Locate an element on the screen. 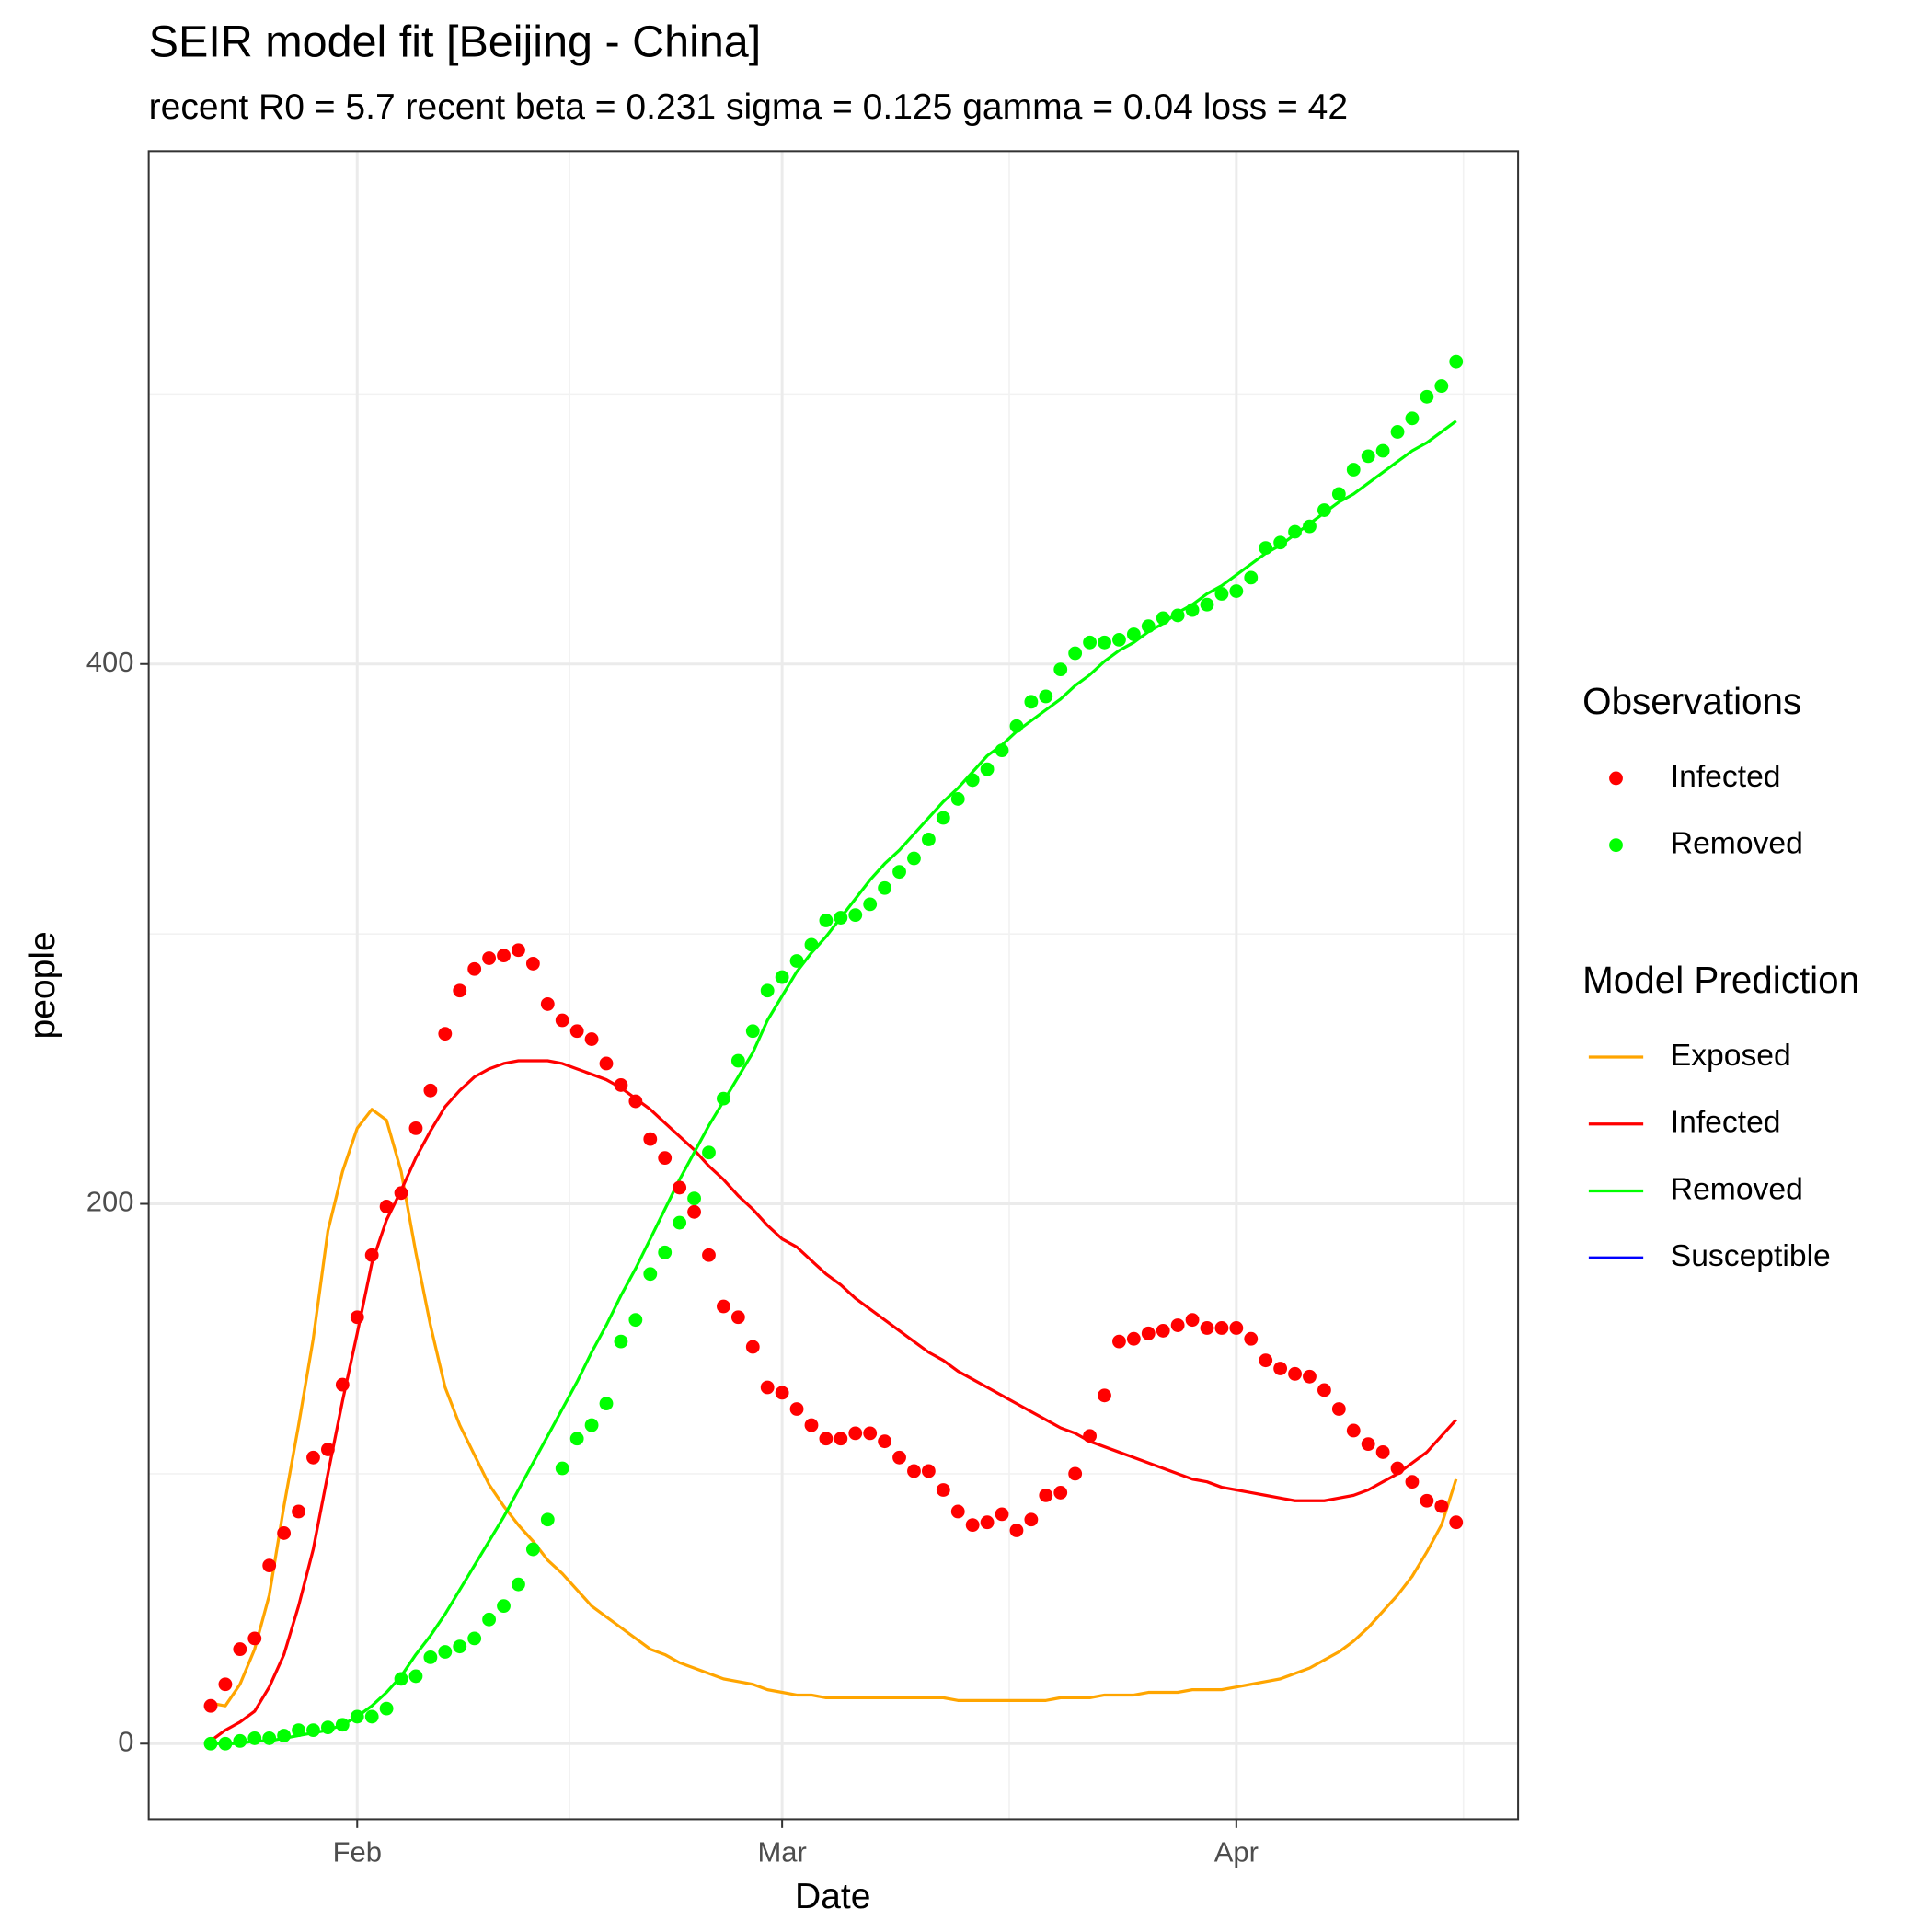 The height and width of the screenshot is (1932, 1932). x-tick-label: Mar is located at coordinates (781, 1851).